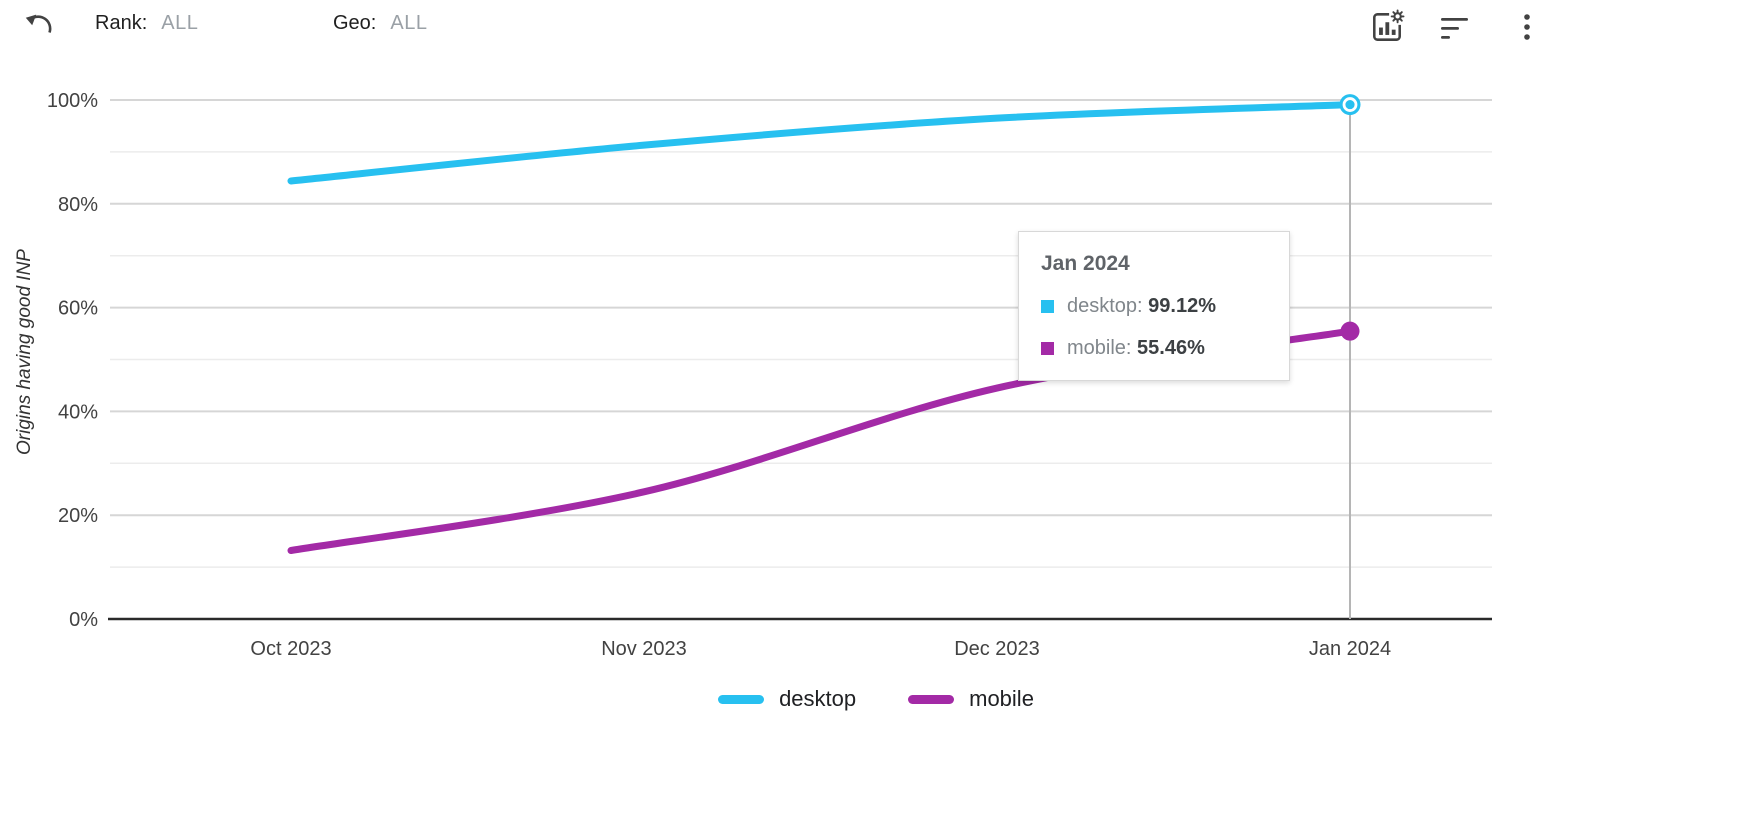 The image size is (1752, 826). Describe the element at coordinates (78, 516) in the screenshot. I see `y-tick-label: 20%` at that location.